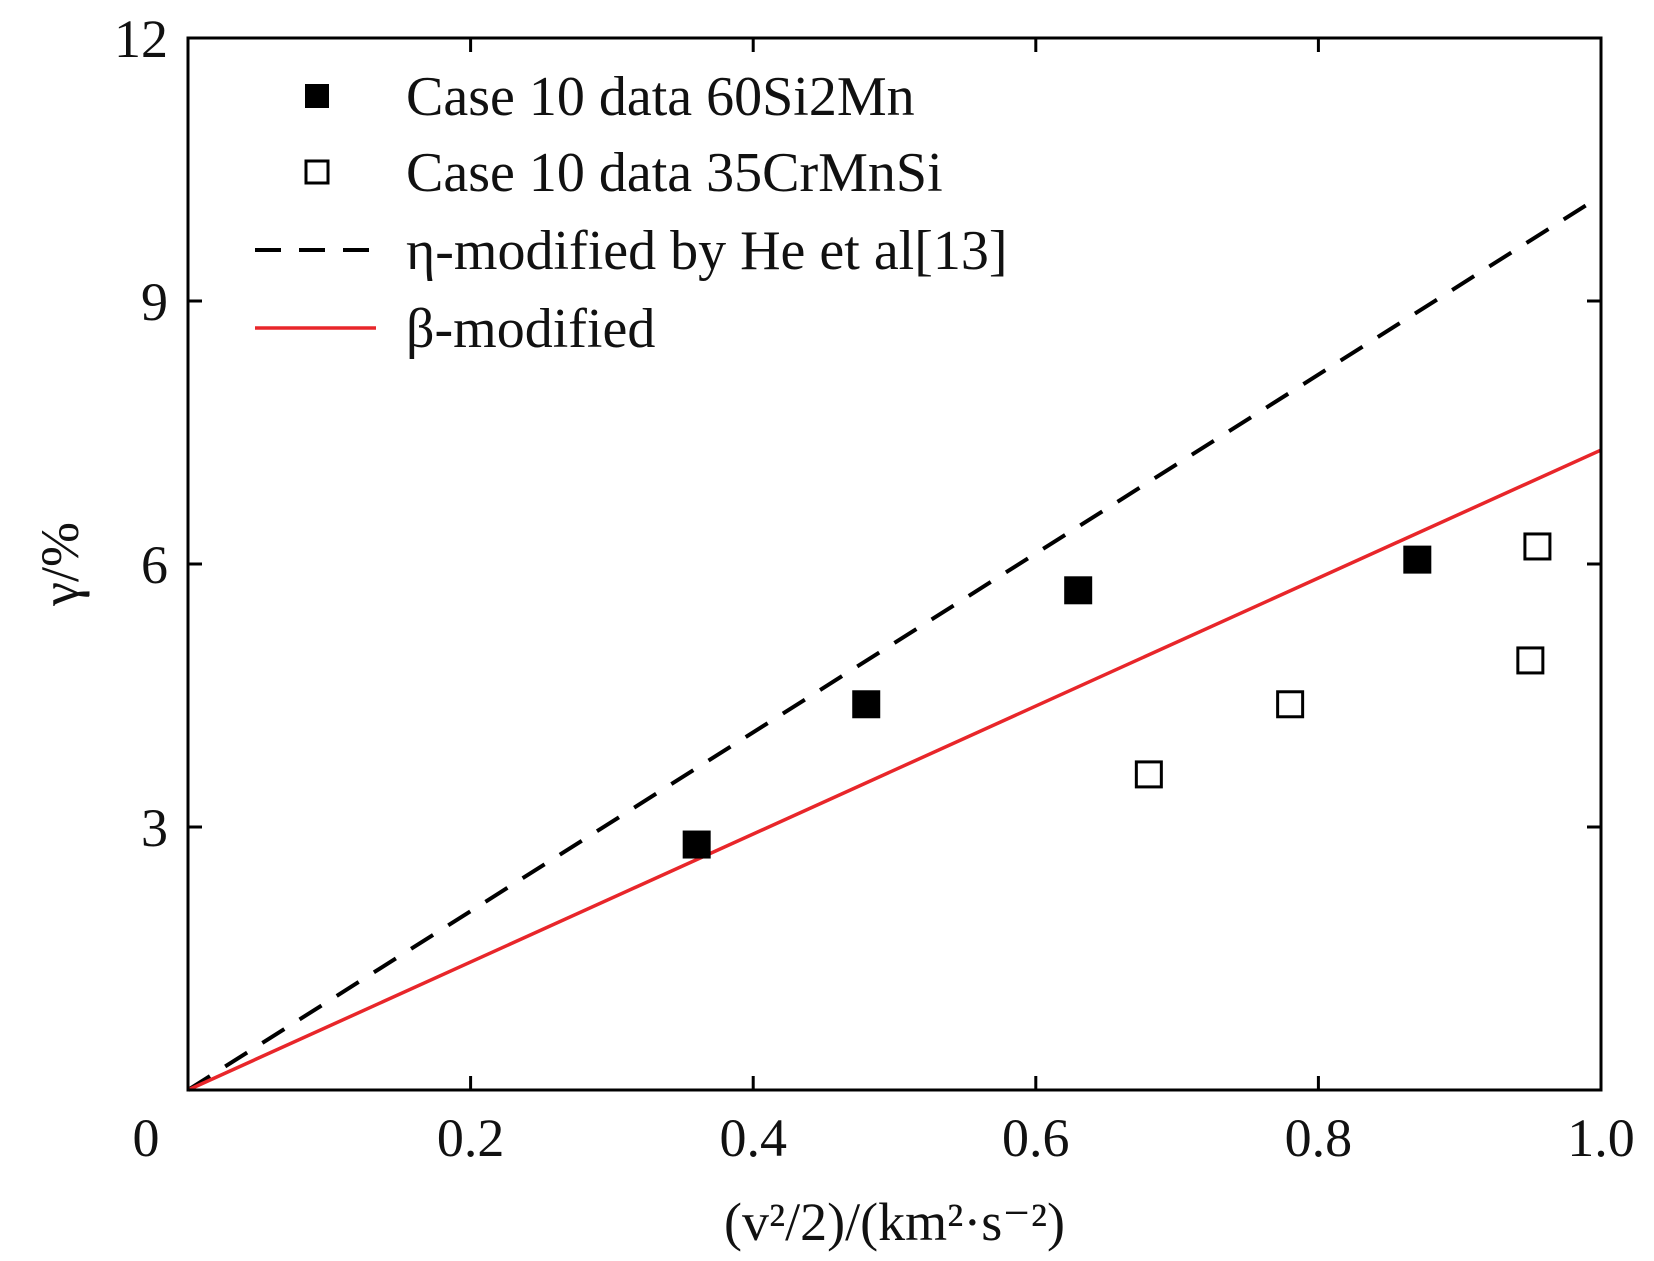 This screenshot has height=1261, width=1654. What do you see at coordinates (674, 173) in the screenshot?
I see `legend-label: Case 10 data 35CrMnSi` at bounding box center [674, 173].